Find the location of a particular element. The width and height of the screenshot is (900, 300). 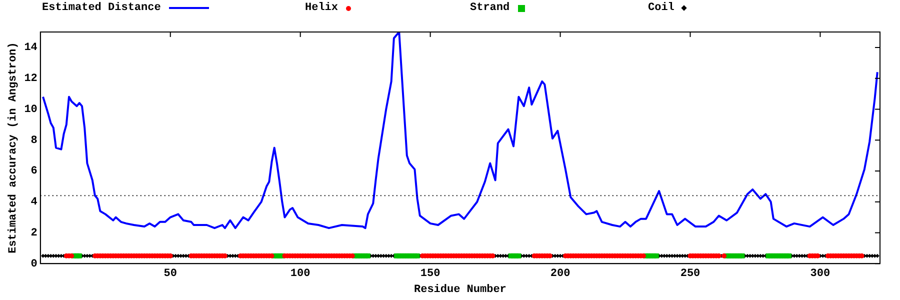

legend-label: Helix is located at coordinates (321, 8).